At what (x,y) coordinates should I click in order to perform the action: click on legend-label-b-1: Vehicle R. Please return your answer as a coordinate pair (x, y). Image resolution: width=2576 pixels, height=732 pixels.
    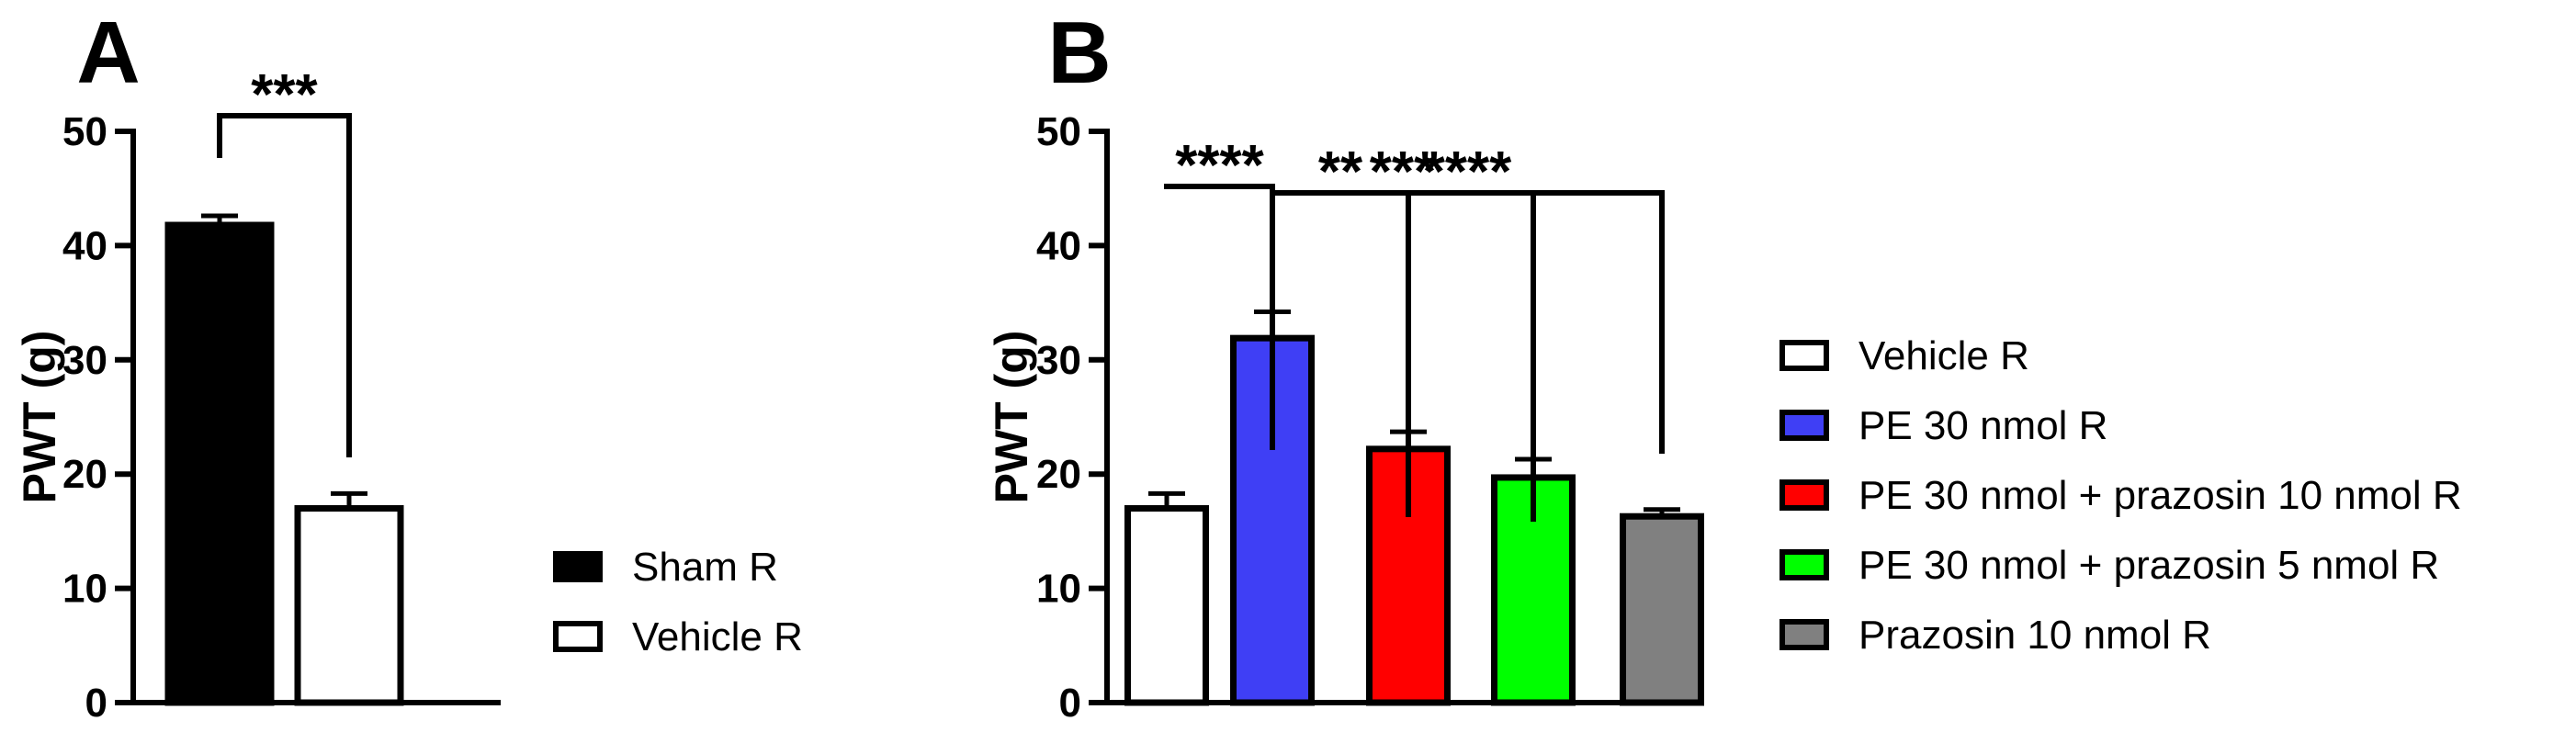
    Looking at the image, I should click on (1944, 355).